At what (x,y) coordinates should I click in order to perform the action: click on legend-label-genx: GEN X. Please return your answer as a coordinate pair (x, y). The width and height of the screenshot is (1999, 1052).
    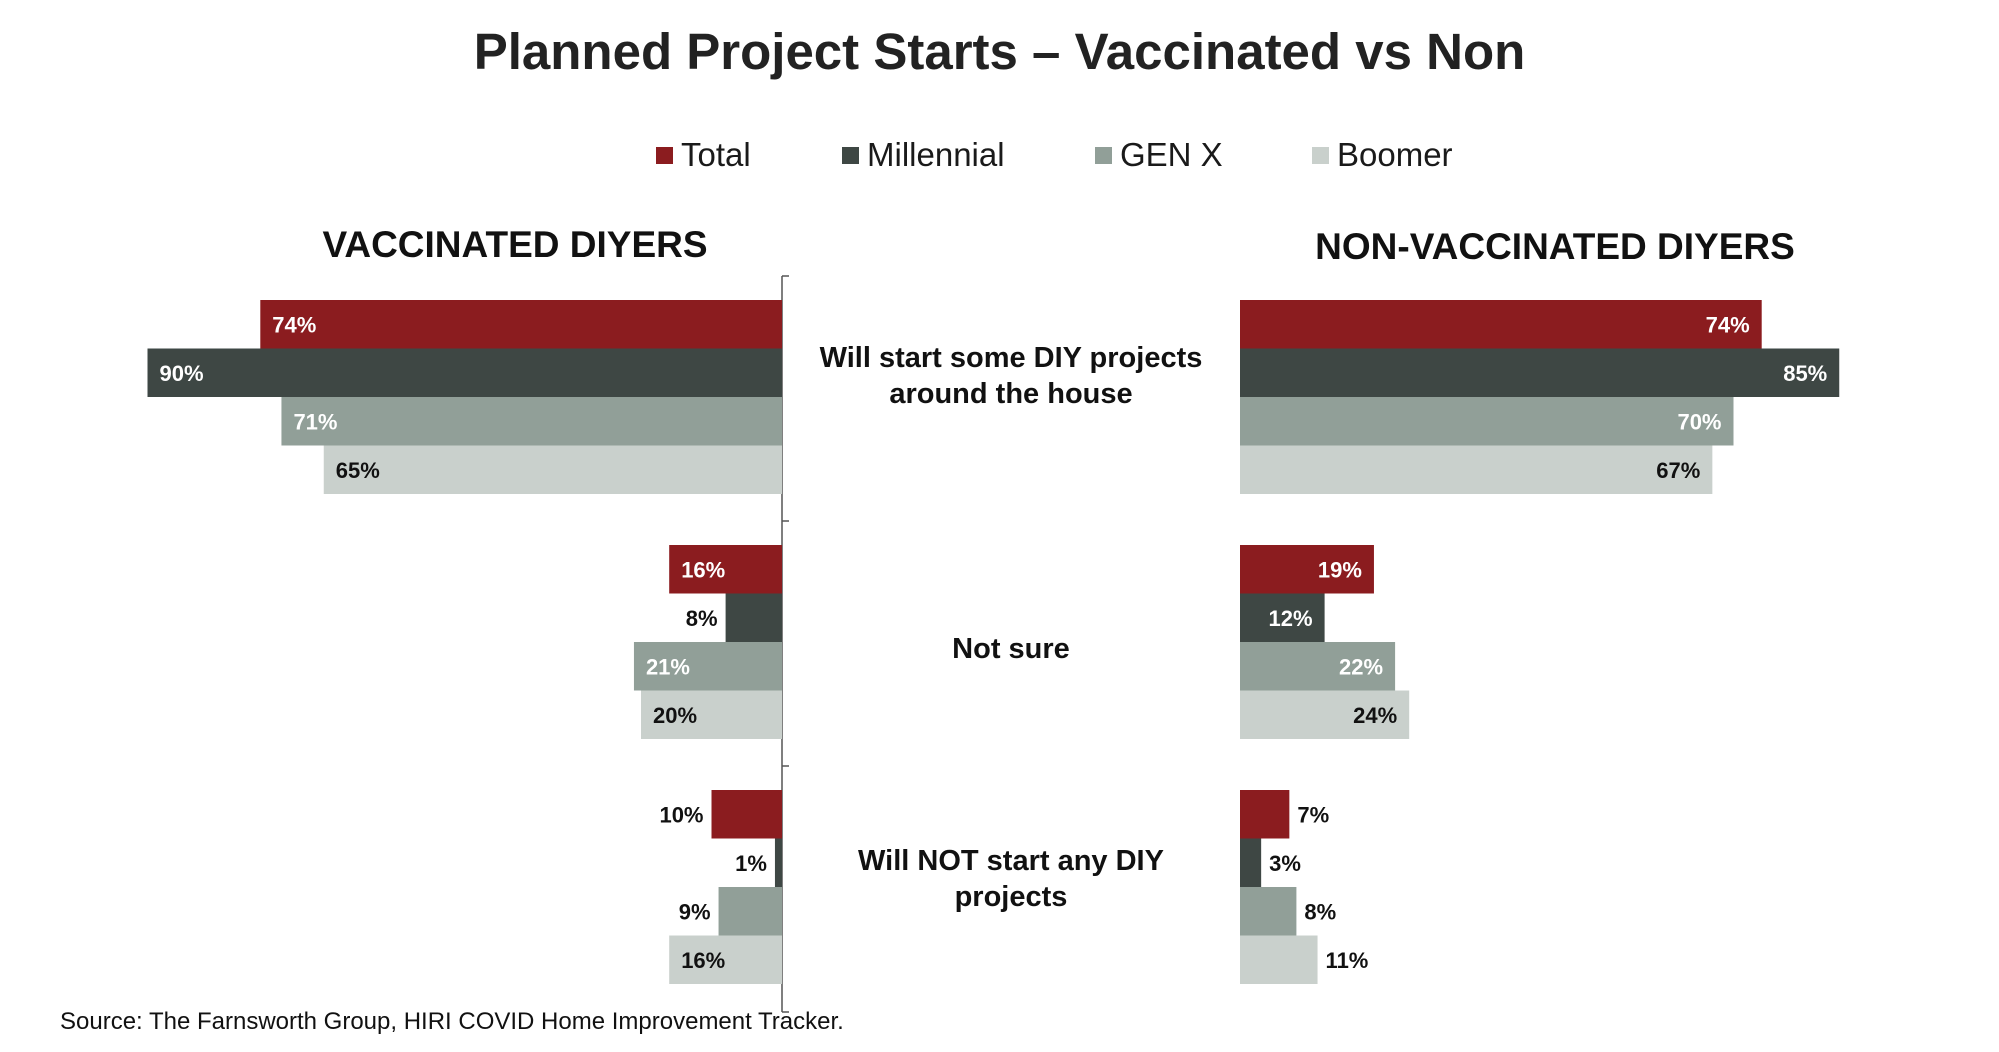
    Looking at the image, I should click on (1171, 154).